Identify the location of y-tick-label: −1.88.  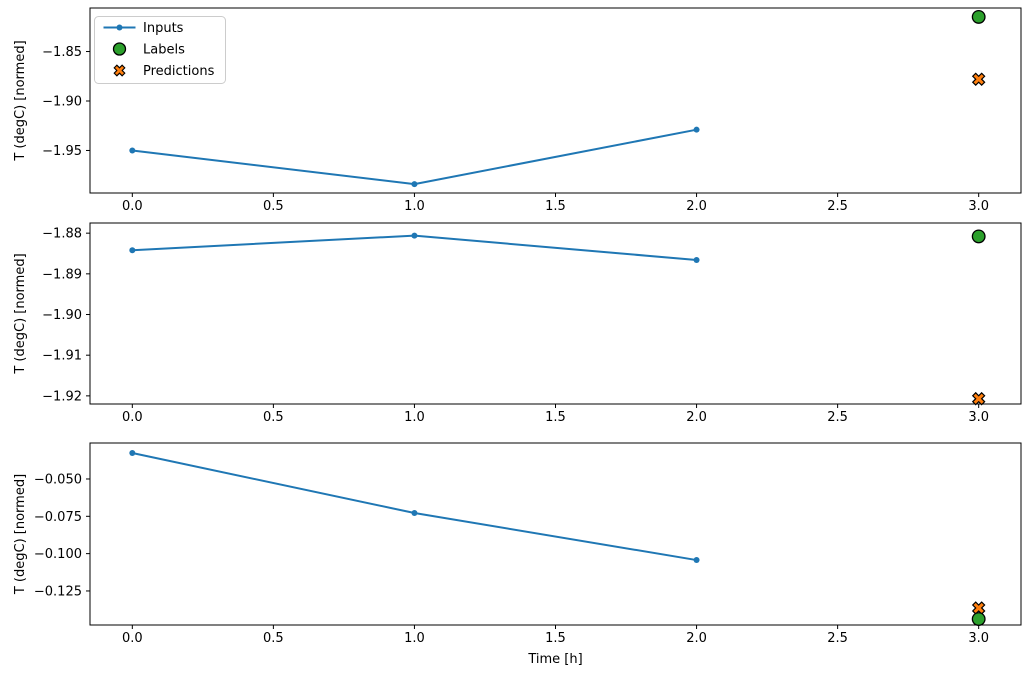
(62, 234).